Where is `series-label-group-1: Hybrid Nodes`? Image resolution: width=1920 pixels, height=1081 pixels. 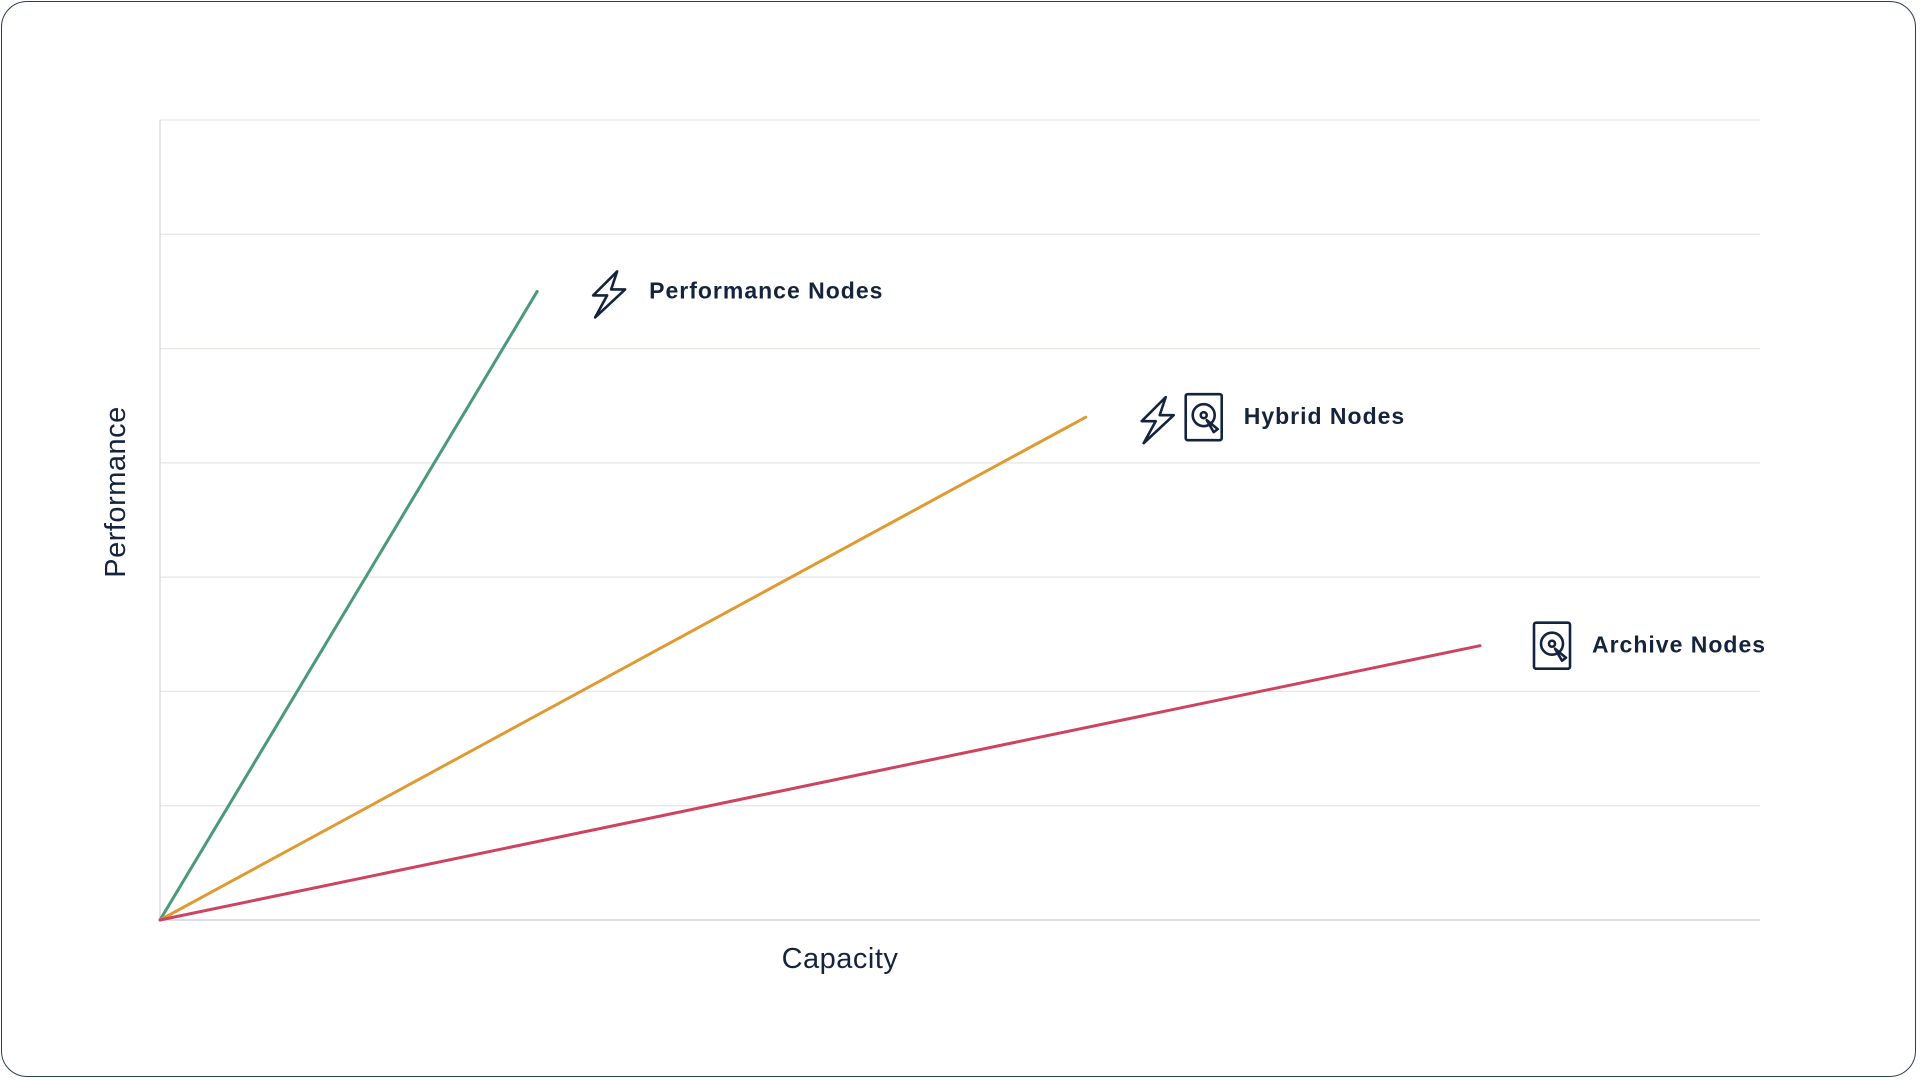 series-label-group-1: Hybrid Nodes is located at coordinates (1273, 418).